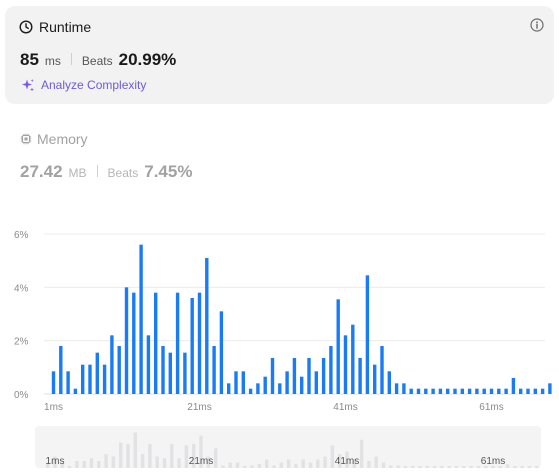  Describe the element at coordinates (106, 156) in the screenshot. I see `memory-section: Memory 27.42 MB Beats 7.45%` at that location.